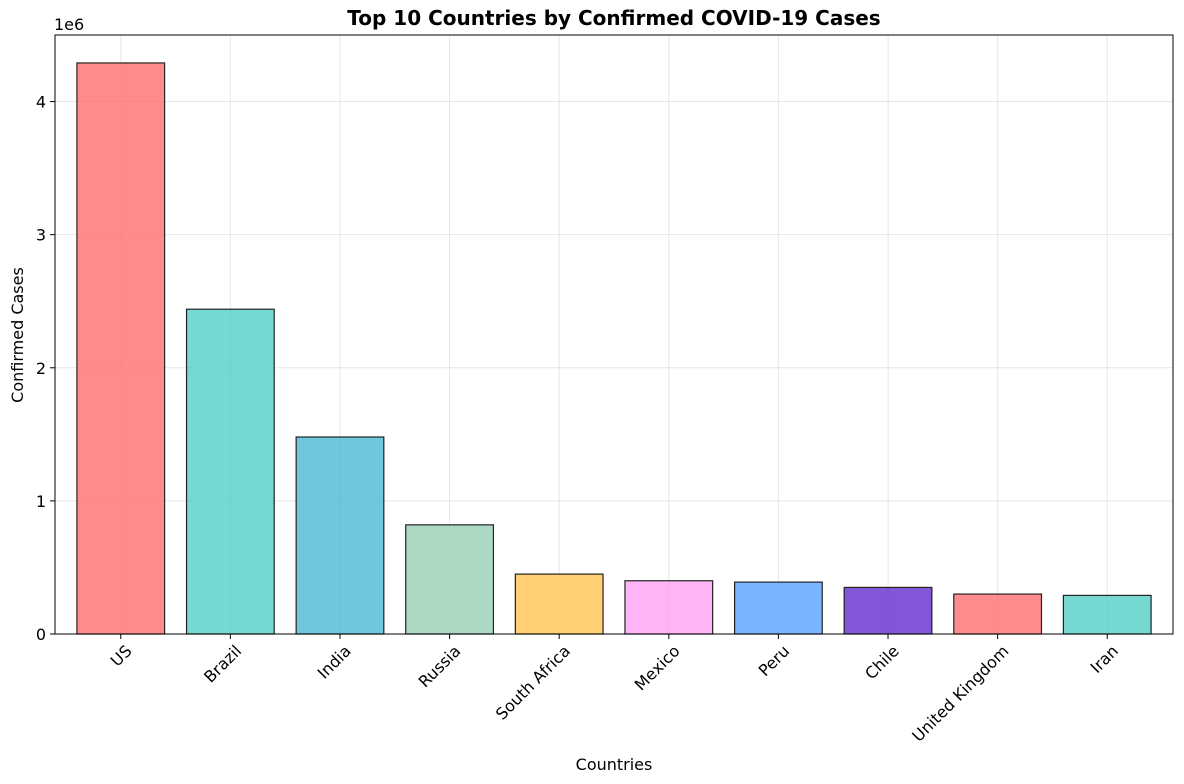  What do you see at coordinates (440, 666) in the screenshot?
I see `x-tick-label: Russia` at bounding box center [440, 666].